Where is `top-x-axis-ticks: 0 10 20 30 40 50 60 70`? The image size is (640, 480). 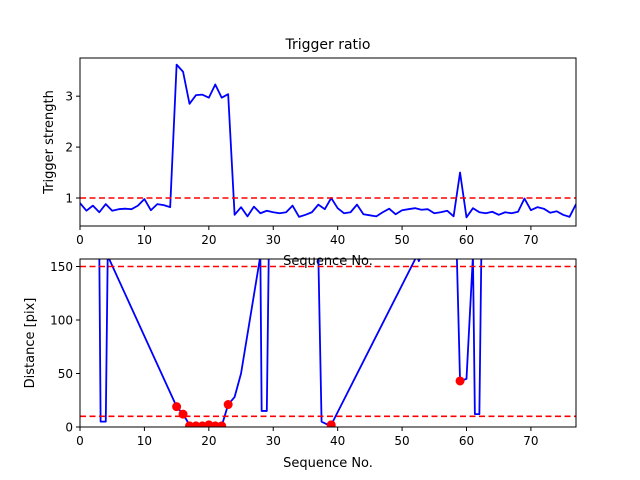
top-x-axis-ticks: 0 10 20 30 40 50 60 70 is located at coordinates (307, 236).